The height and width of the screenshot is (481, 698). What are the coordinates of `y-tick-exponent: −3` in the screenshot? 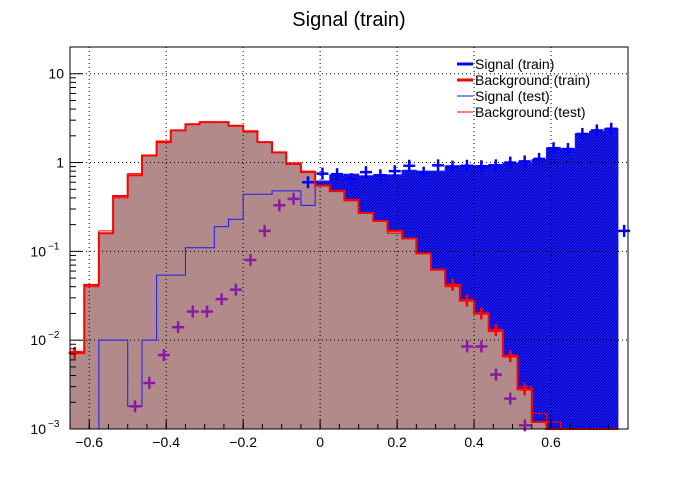 It's located at (54, 424).